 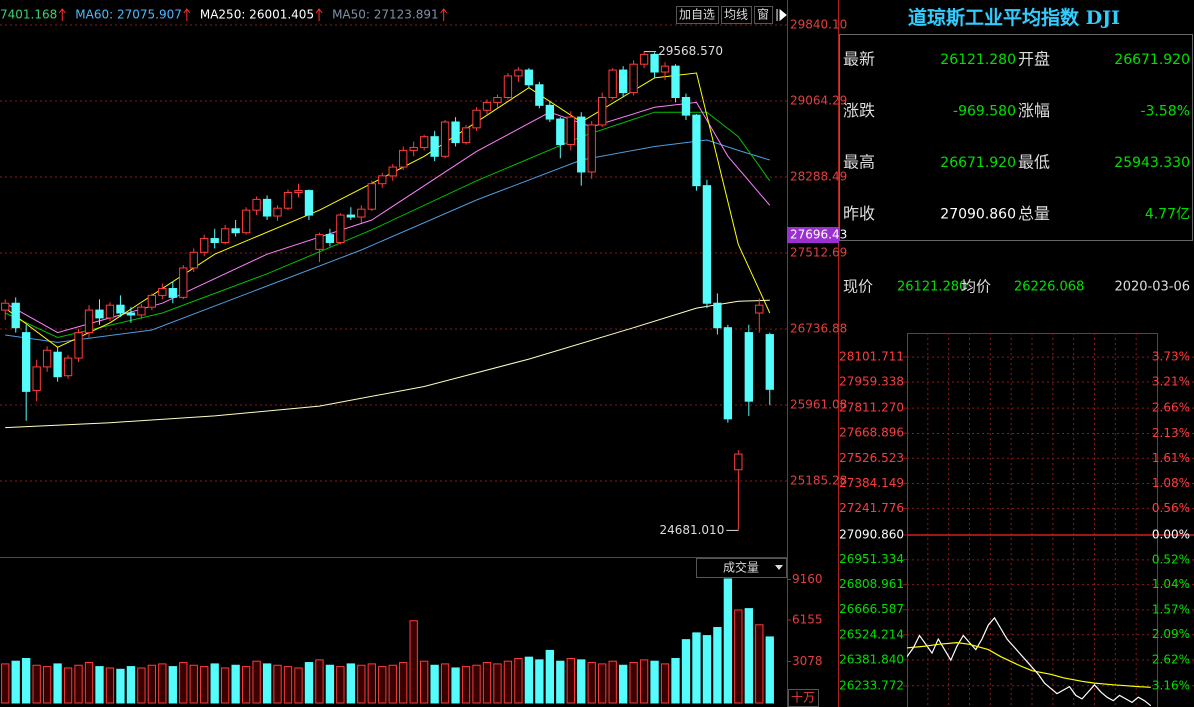 What do you see at coordinates (257, 15) in the screenshot?
I see `ma-label: MA250: 26001.405` at bounding box center [257, 15].